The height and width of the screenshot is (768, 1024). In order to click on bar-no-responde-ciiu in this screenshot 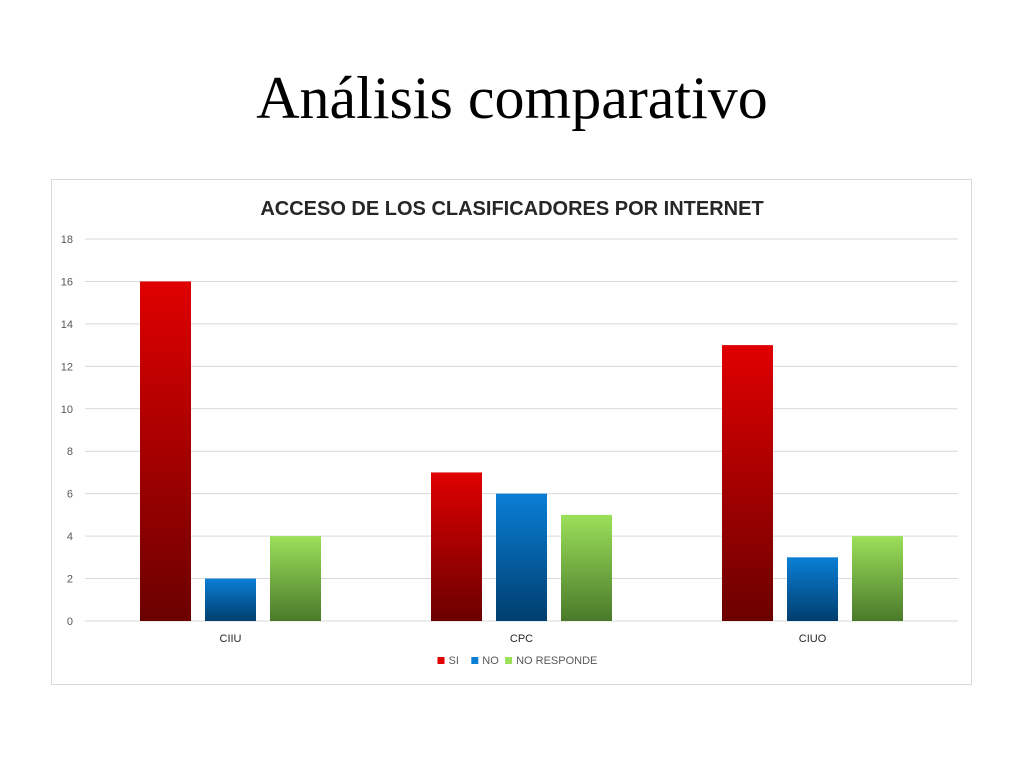, I will do `click(295, 578)`.